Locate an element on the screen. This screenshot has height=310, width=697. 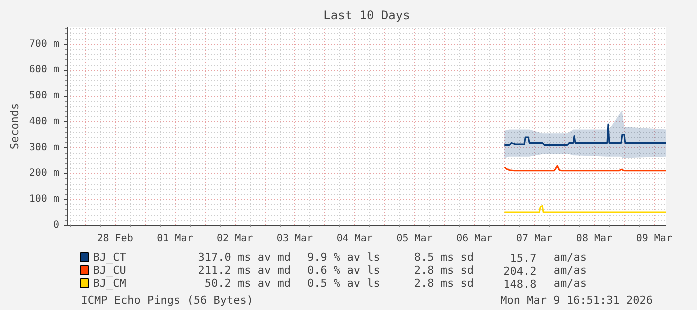
x-tick-label: 03 Mar is located at coordinates (295, 239).